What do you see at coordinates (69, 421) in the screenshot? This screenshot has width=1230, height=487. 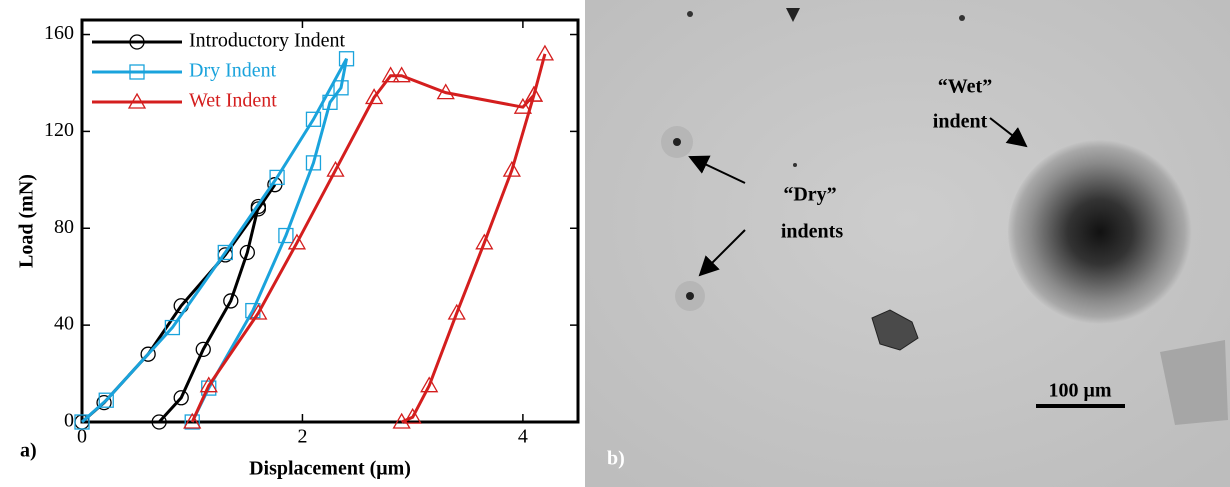 I see `y-tick-label: 0` at bounding box center [69, 421].